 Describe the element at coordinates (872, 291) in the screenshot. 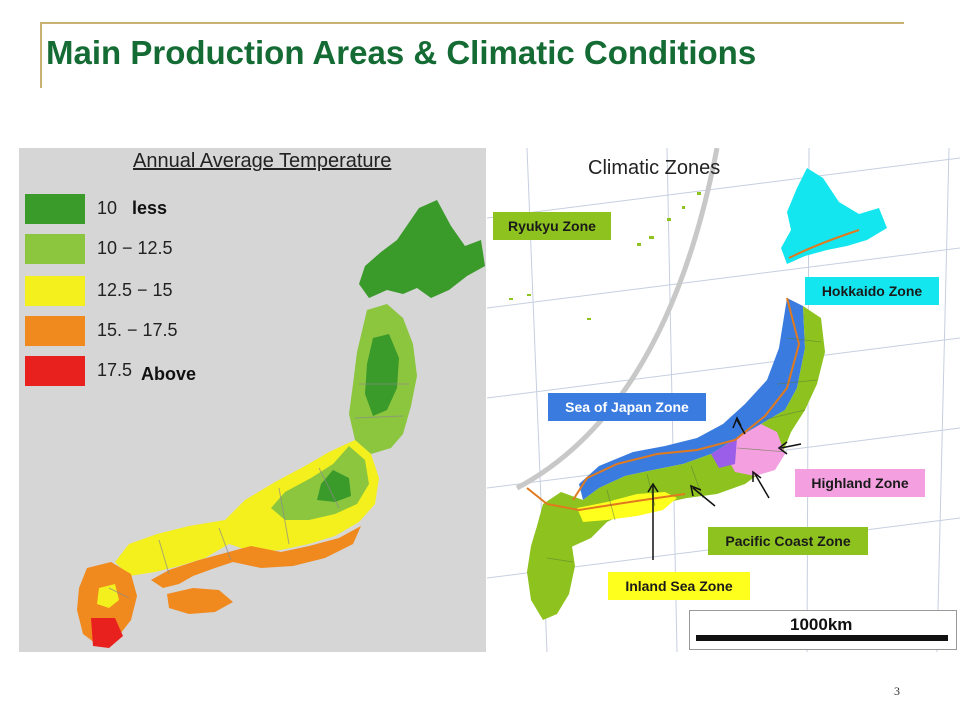

I see `zone-label-hokkaido: Hokkaido Zone` at that location.